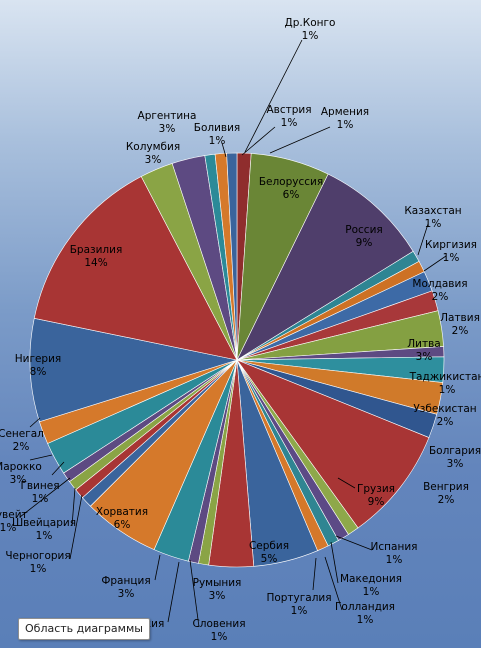  What do you see at coordinates (21, 473) in the screenshot?
I see `data-label-marokko: Марокко3%` at bounding box center [21, 473].